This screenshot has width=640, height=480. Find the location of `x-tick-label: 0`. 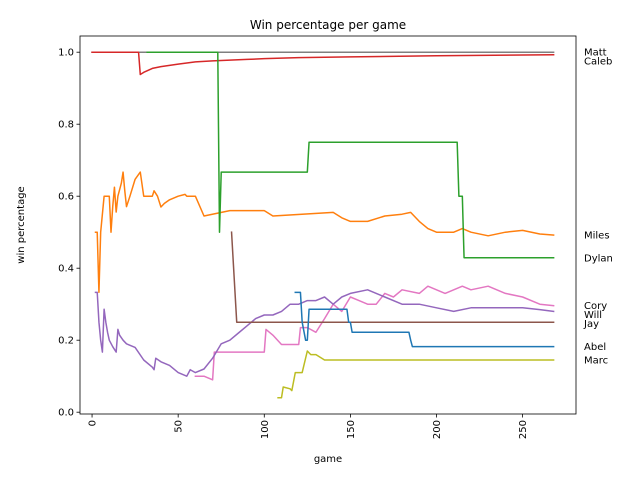

x-tick-label: 0 is located at coordinates (93, 423).